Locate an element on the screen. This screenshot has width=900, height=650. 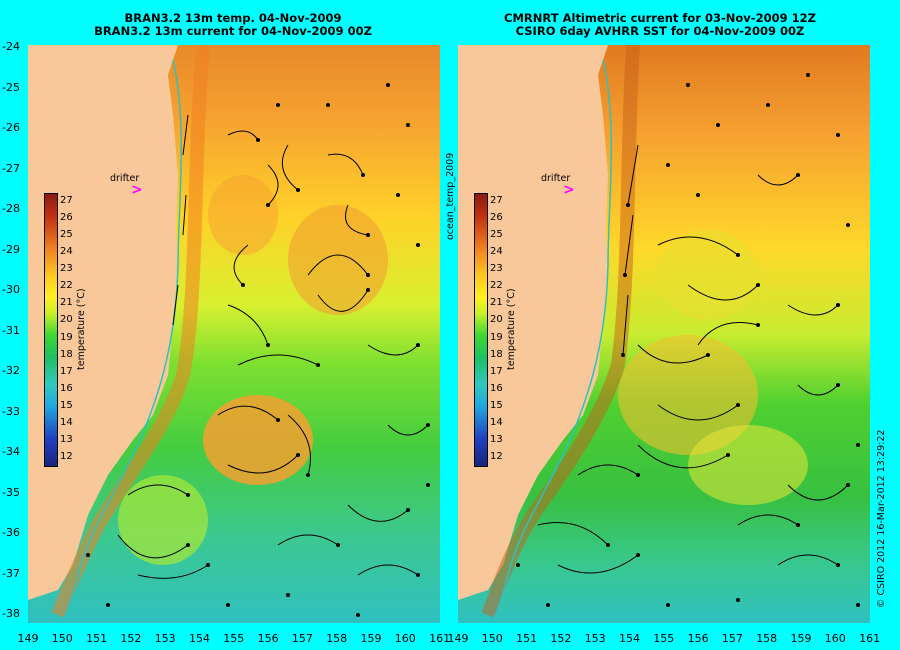
left-drifter-label: drifter is located at coordinates (125, 178).